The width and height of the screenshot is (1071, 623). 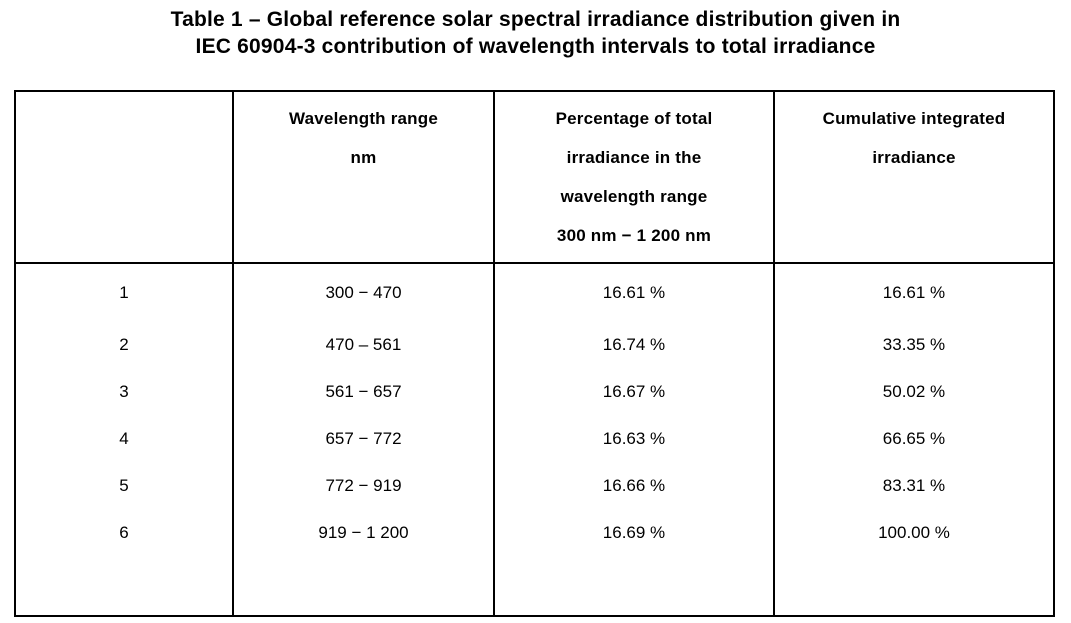 I want to click on header-percentage-line1: Percentage of total, so click(x=634, y=118).